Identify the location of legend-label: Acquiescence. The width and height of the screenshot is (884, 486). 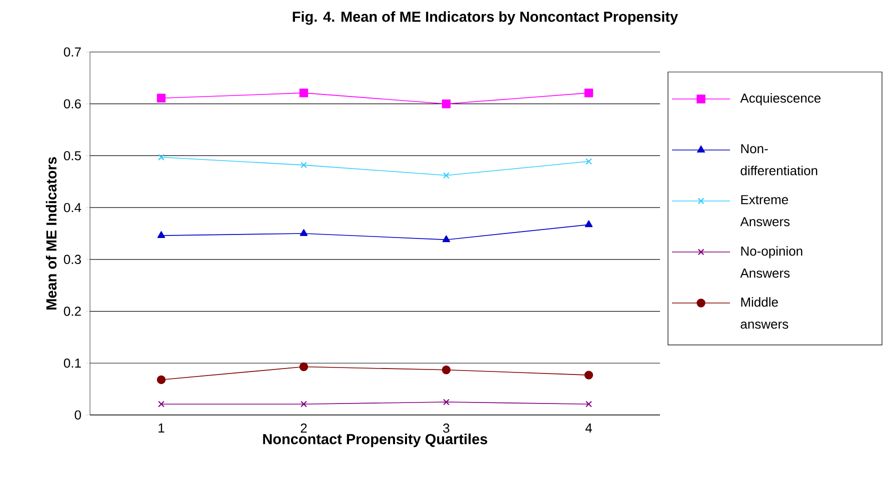
(780, 99).